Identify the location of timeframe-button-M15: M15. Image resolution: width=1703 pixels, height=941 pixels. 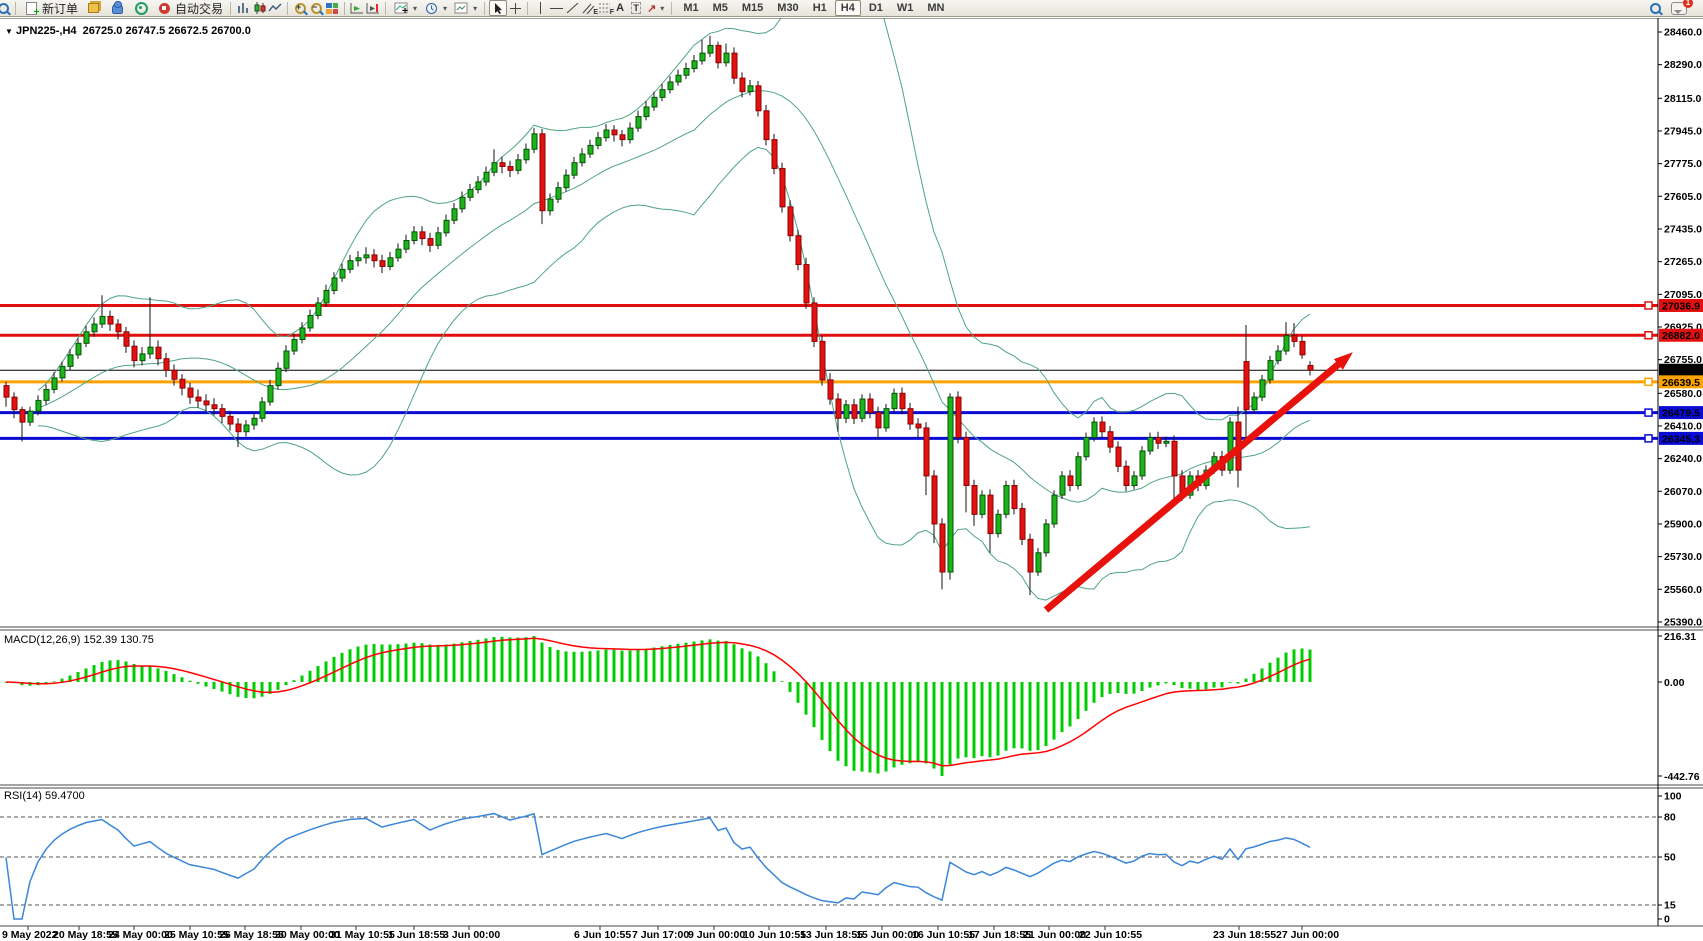
(752, 8).